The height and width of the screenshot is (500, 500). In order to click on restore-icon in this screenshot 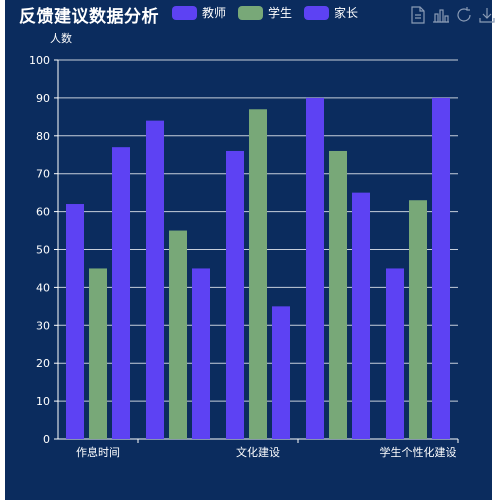, I will do `click(464, 15)`.